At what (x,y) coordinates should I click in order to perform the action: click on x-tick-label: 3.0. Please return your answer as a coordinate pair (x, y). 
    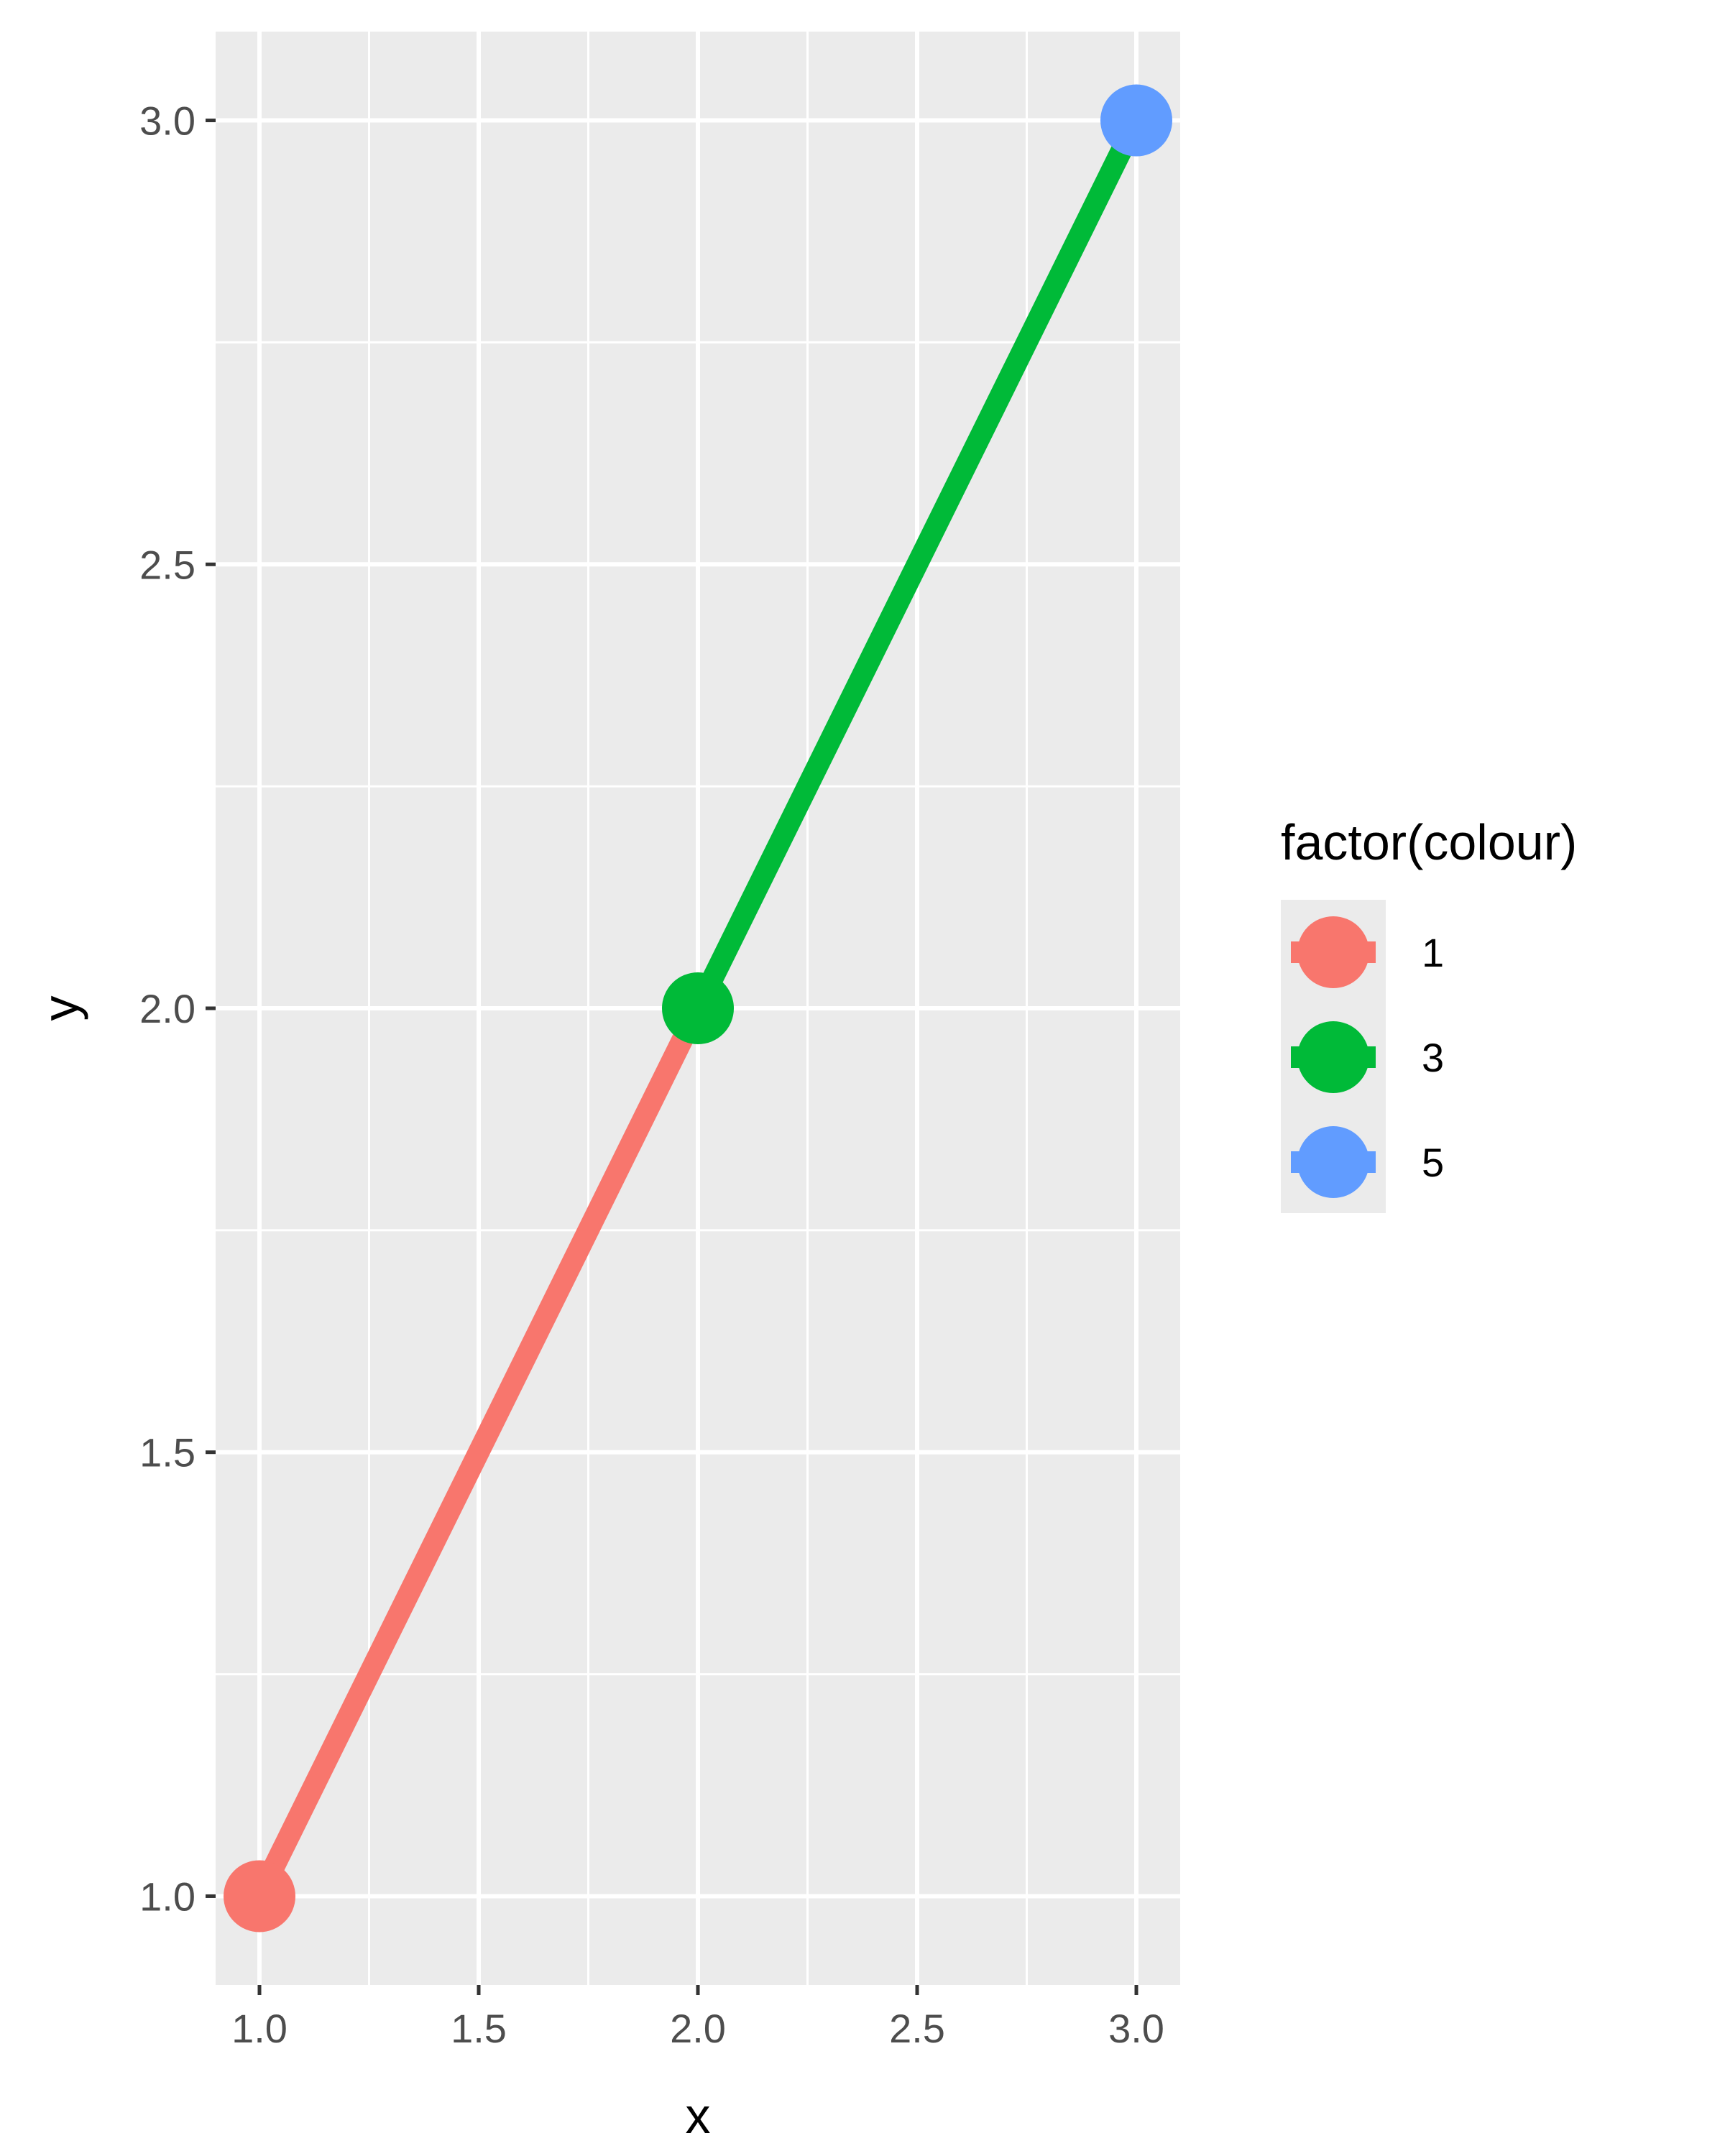
    Looking at the image, I should click on (1136, 2029).